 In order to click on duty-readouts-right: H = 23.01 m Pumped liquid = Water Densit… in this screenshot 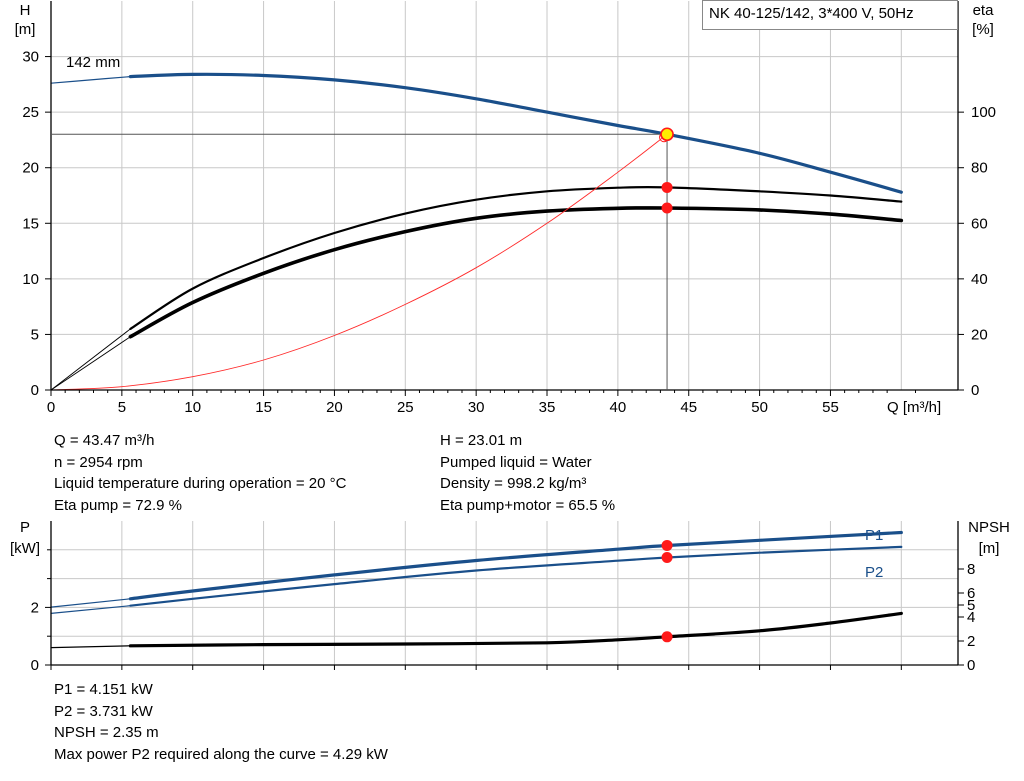, I will do `click(527, 473)`.